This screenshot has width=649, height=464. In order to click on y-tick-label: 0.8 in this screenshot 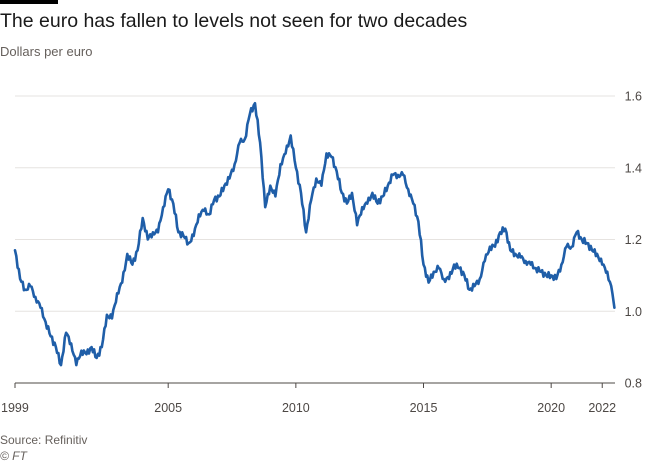, I will do `click(633, 384)`.